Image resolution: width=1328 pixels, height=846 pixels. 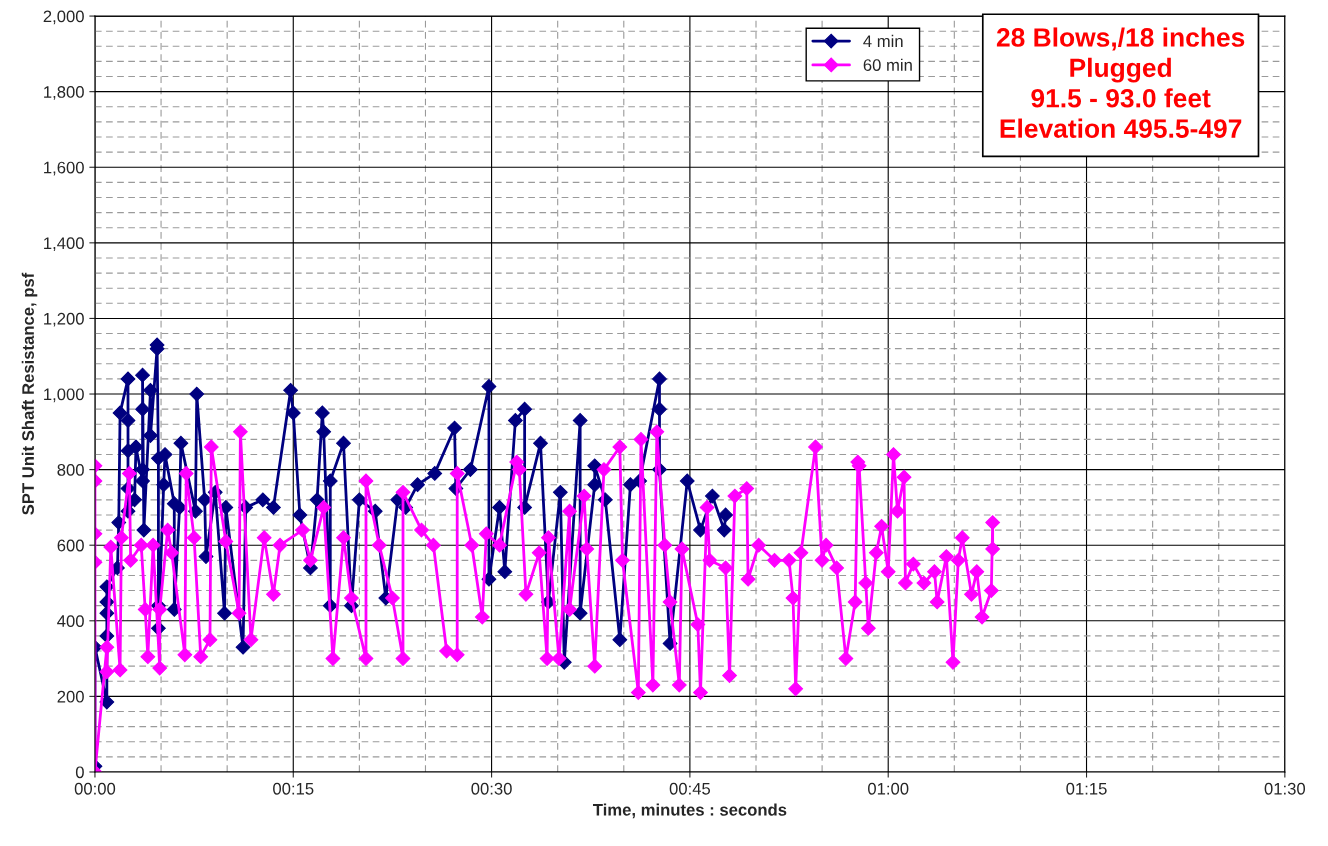 I want to click on x-tick-label: 01:15, so click(x=1086, y=788).